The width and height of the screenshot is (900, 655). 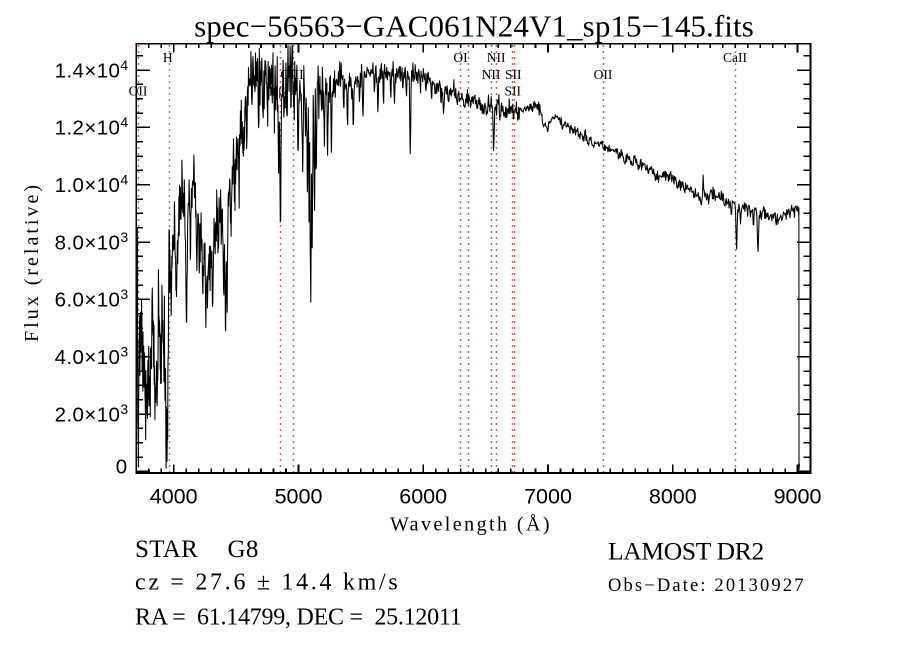 I want to click on svg-text:RA = 61.14799, DEC = 25.1201: RA = 61.14799, DEC = 25.12011, so click(x=298, y=618).